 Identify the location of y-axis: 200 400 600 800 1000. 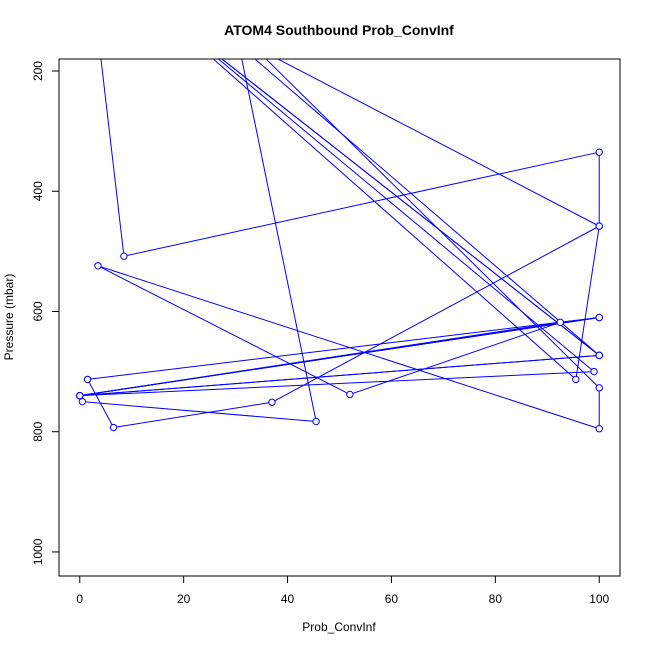
(45, 313).